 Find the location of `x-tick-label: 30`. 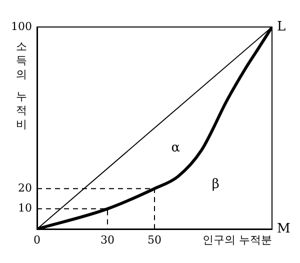

x-tick-label: 30 is located at coordinates (107, 239).